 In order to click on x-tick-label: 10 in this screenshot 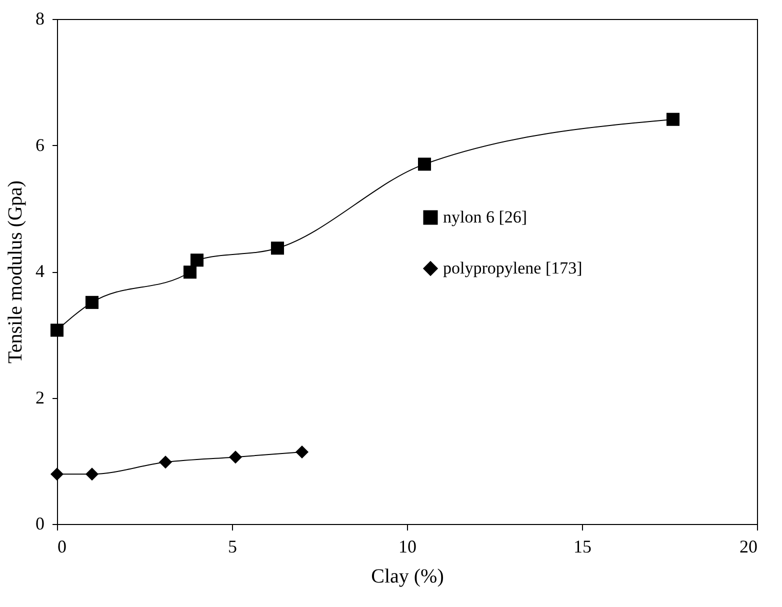, I will do `click(407, 546)`.